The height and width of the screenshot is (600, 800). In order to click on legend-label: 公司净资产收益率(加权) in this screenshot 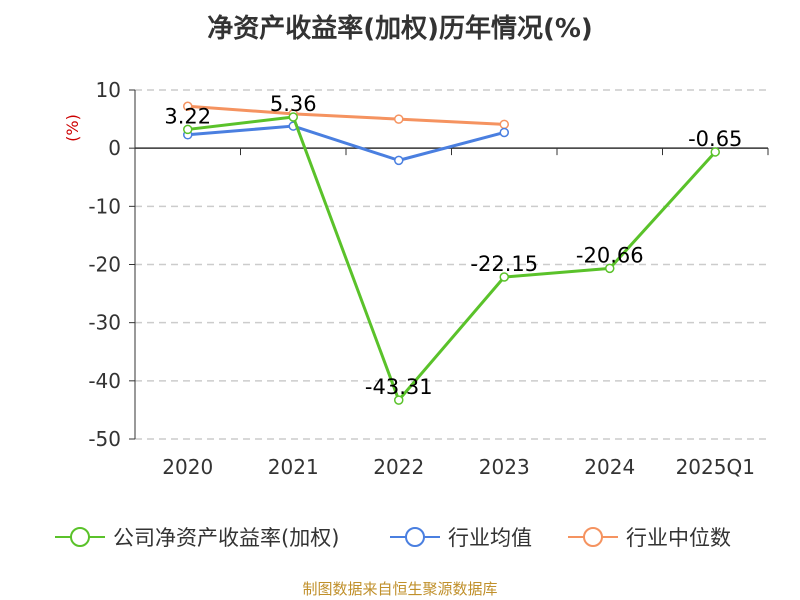, I will do `click(226, 538)`.